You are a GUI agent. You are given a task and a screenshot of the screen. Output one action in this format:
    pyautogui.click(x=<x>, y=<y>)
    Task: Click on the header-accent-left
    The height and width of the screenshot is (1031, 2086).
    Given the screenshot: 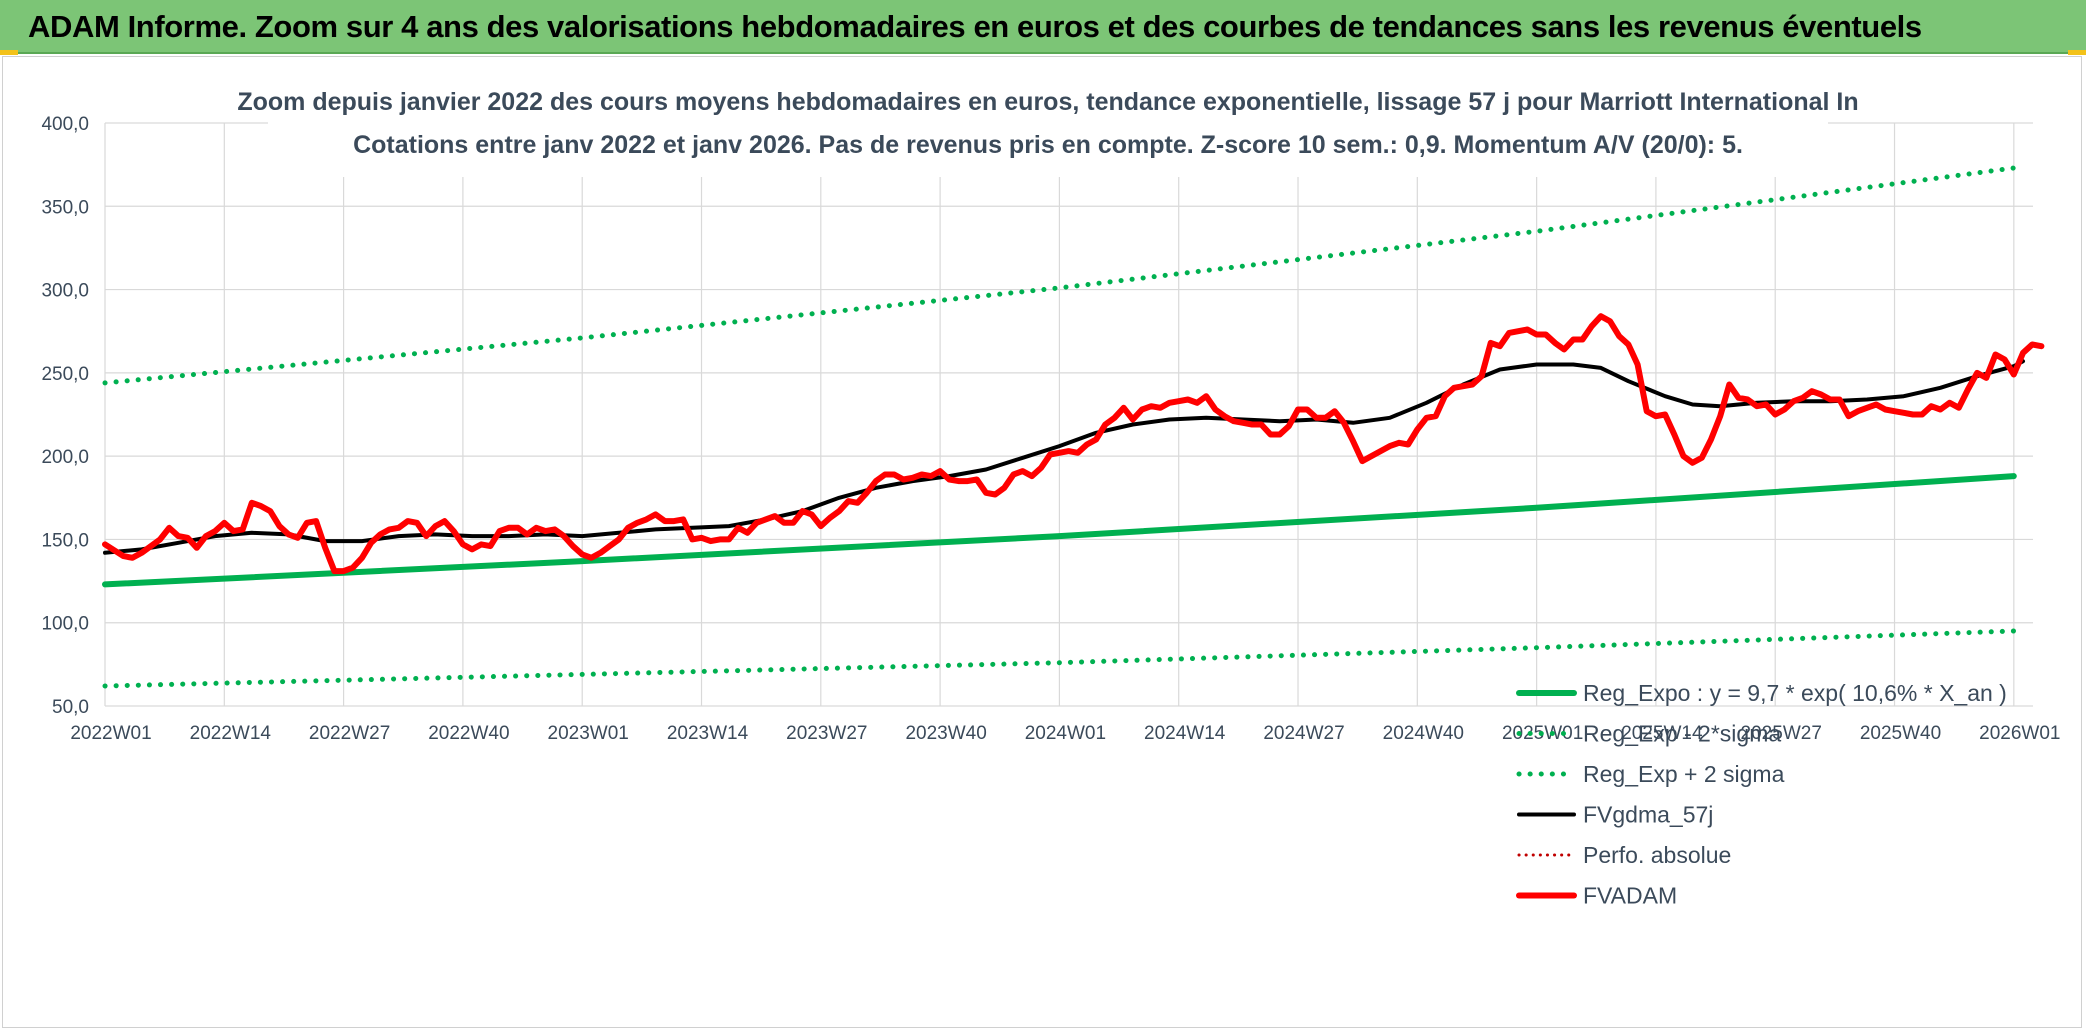 What is the action you would take?
    pyautogui.click(x=9, y=52)
    